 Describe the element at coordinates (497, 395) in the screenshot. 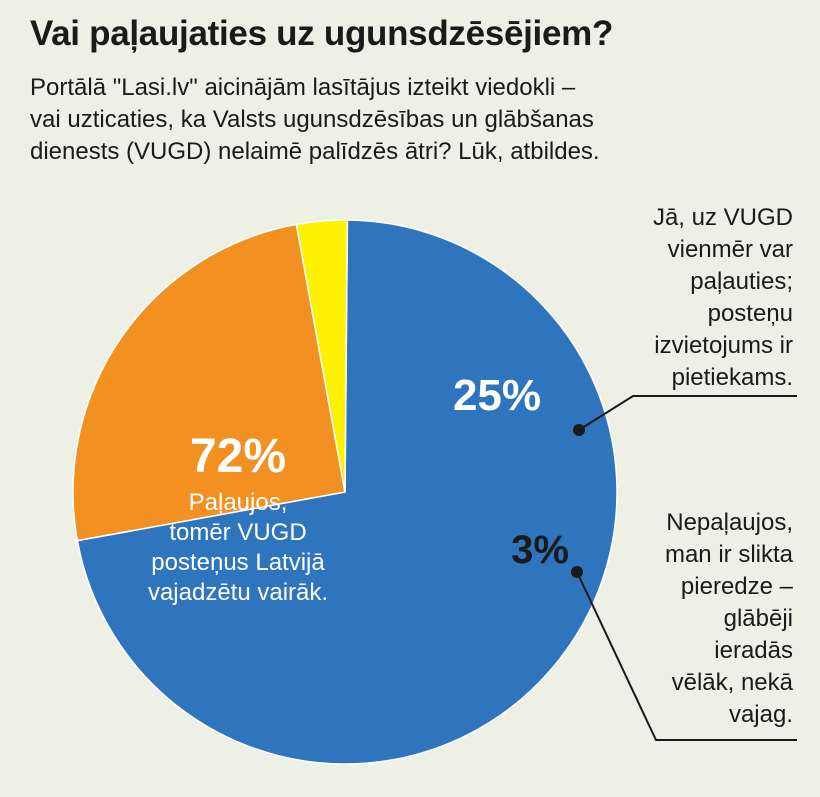

I see `slice-value-label: 25%` at that location.